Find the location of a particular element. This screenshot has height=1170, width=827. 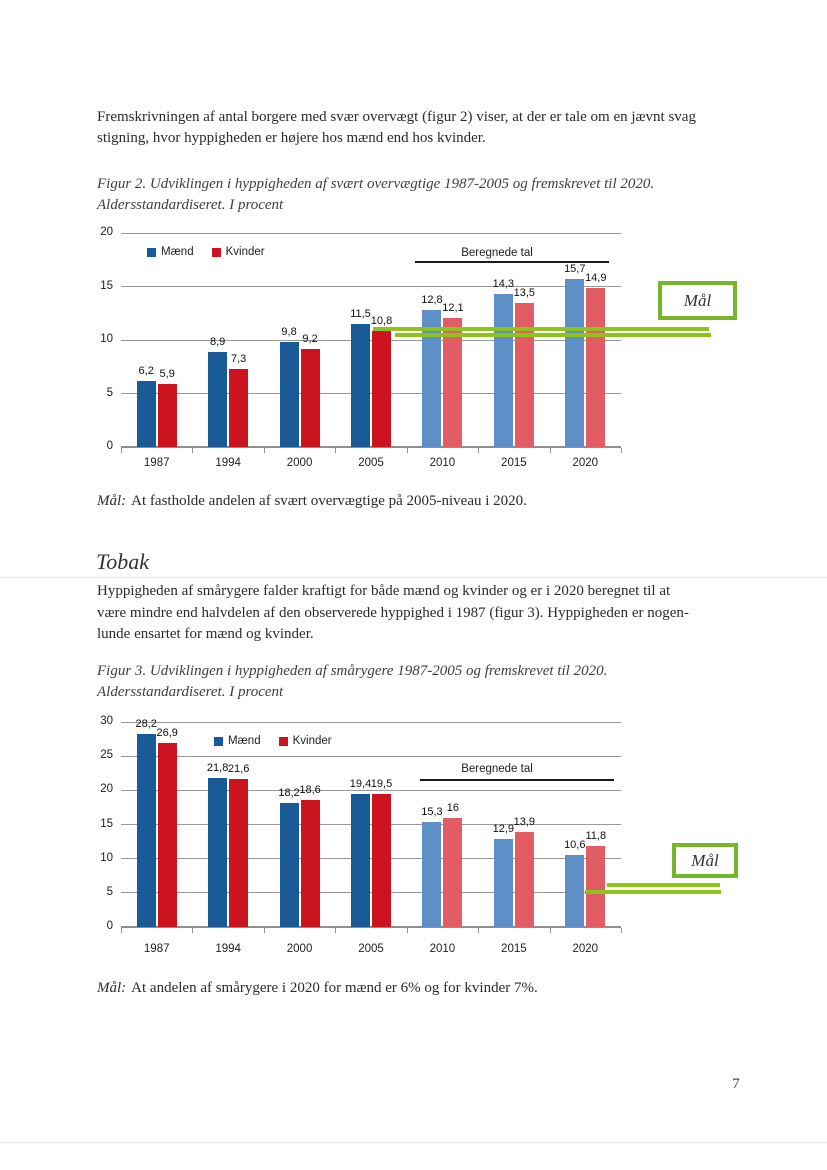

bar-value-label: 18,2 is located at coordinates (289, 792).